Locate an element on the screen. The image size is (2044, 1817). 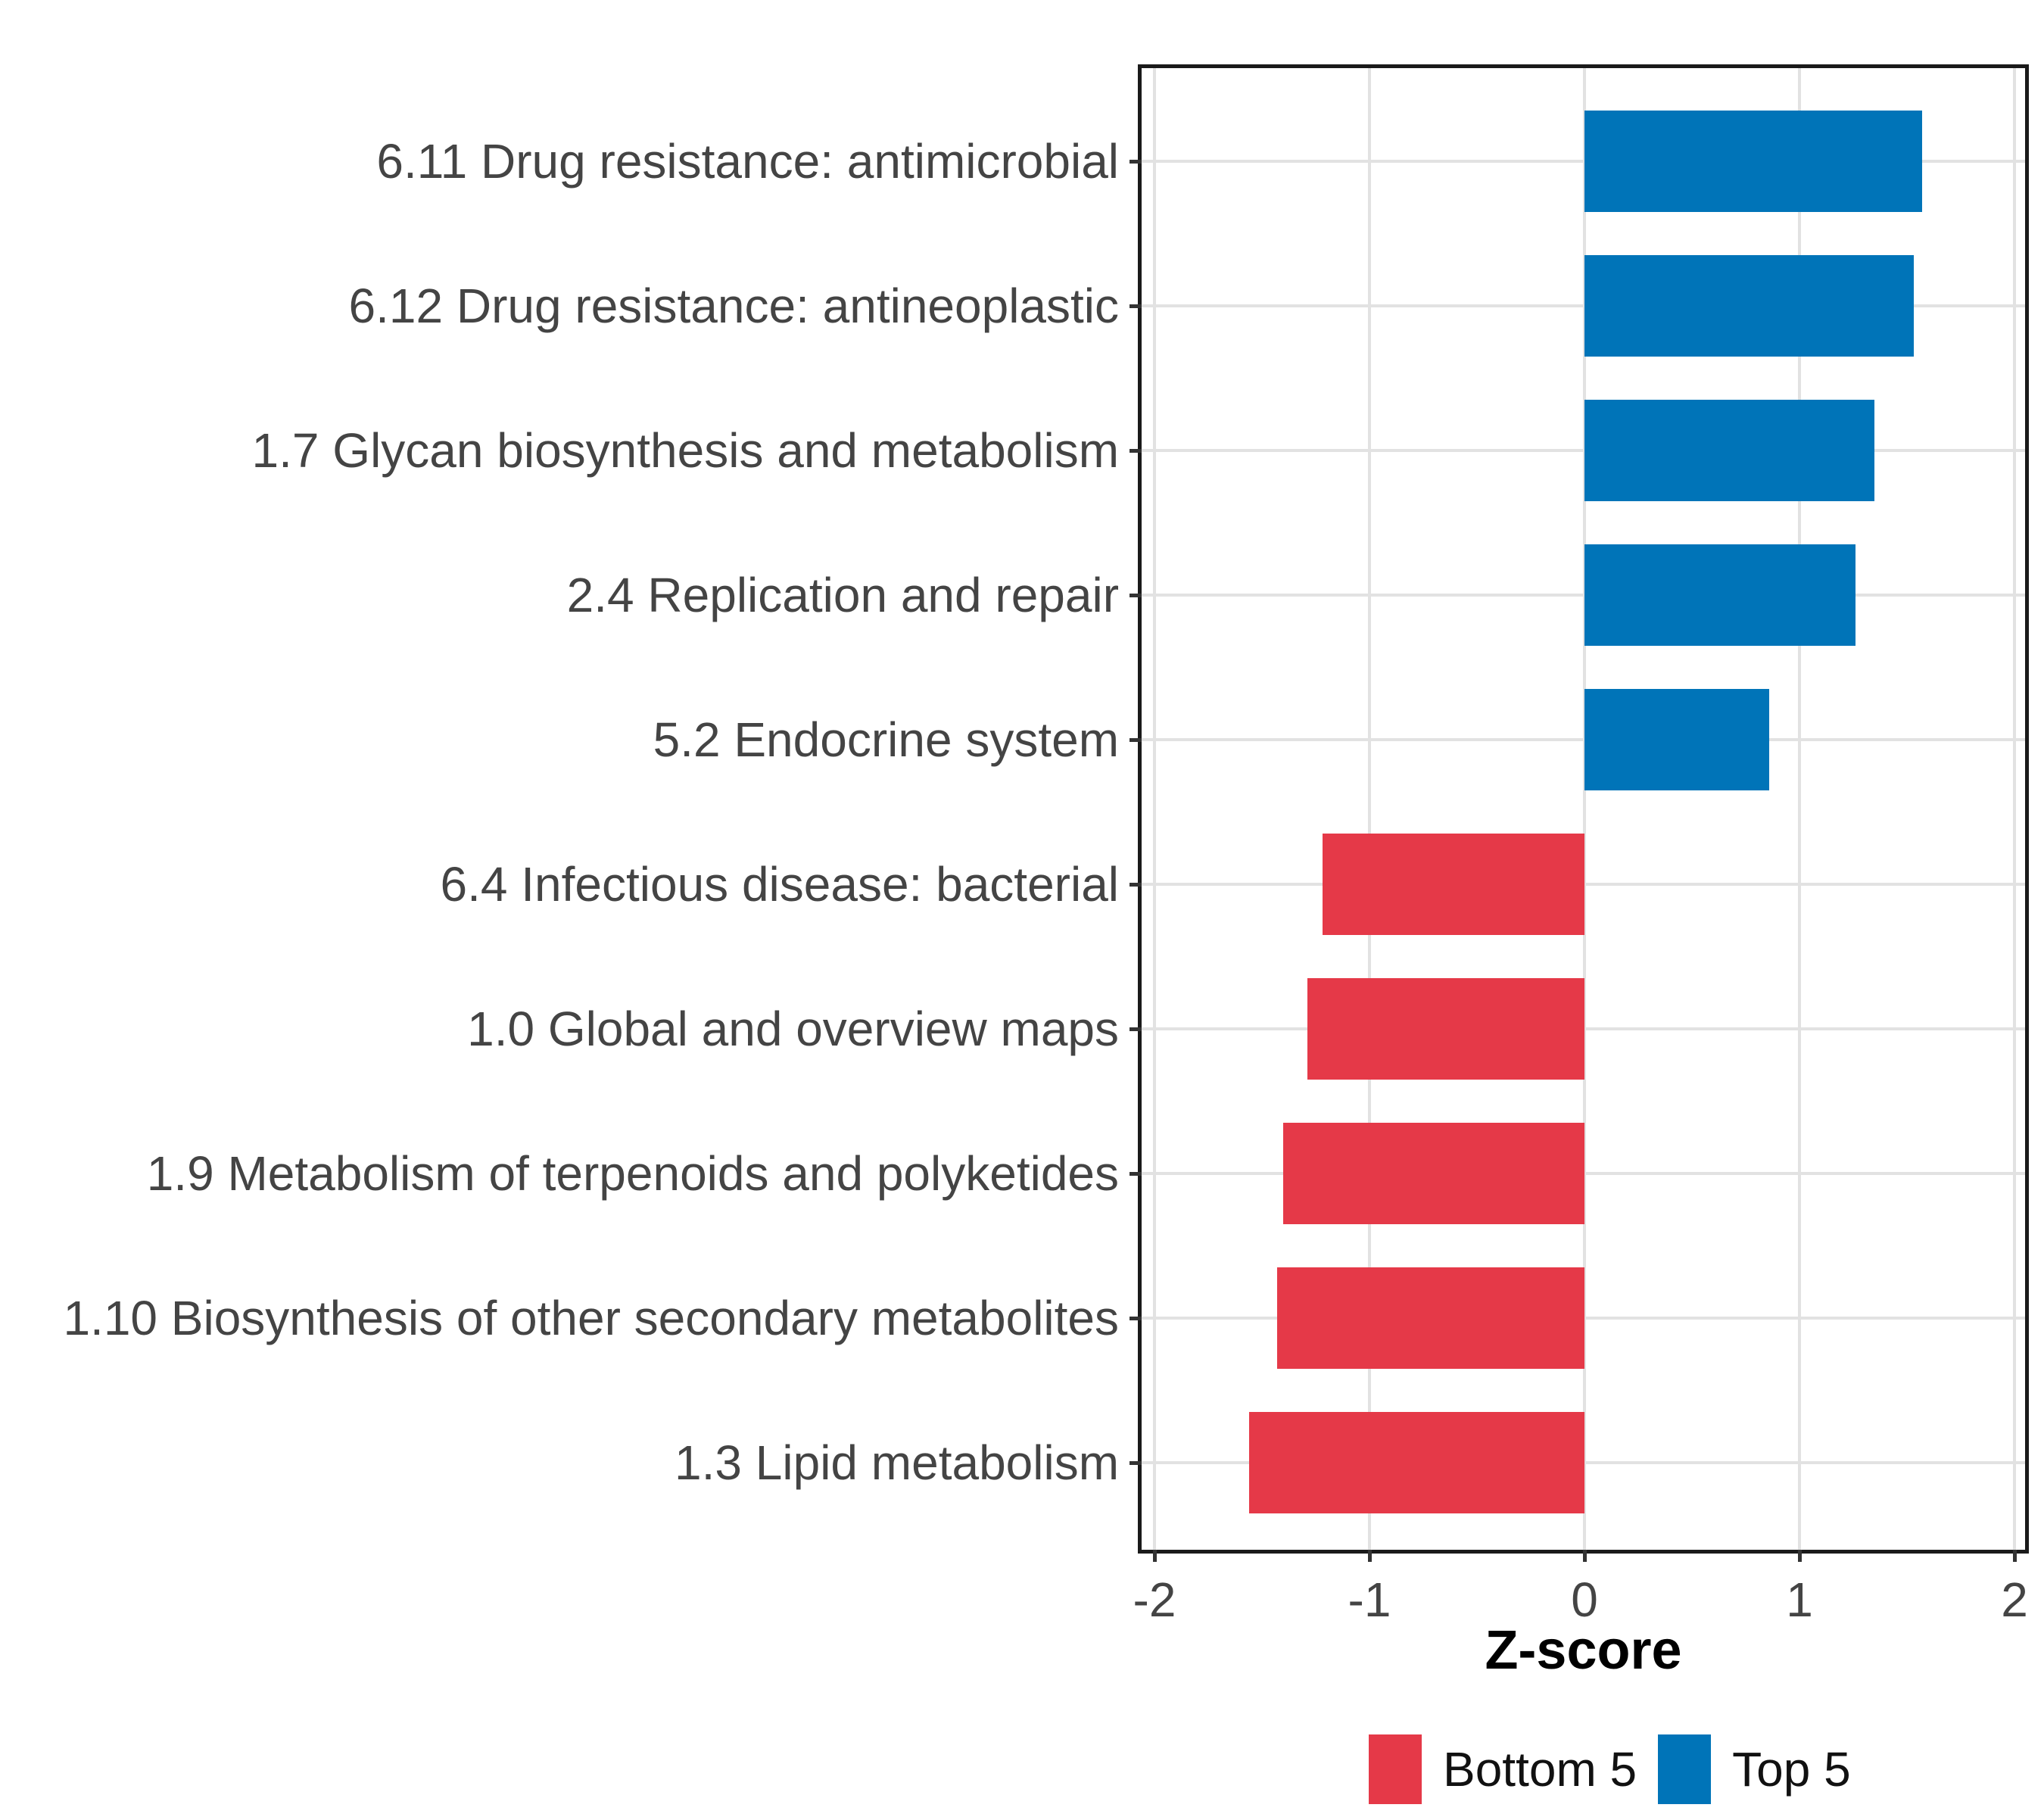
y-axis-label: 6.4 Infectious disease: bacterial is located at coordinates (779, 884).